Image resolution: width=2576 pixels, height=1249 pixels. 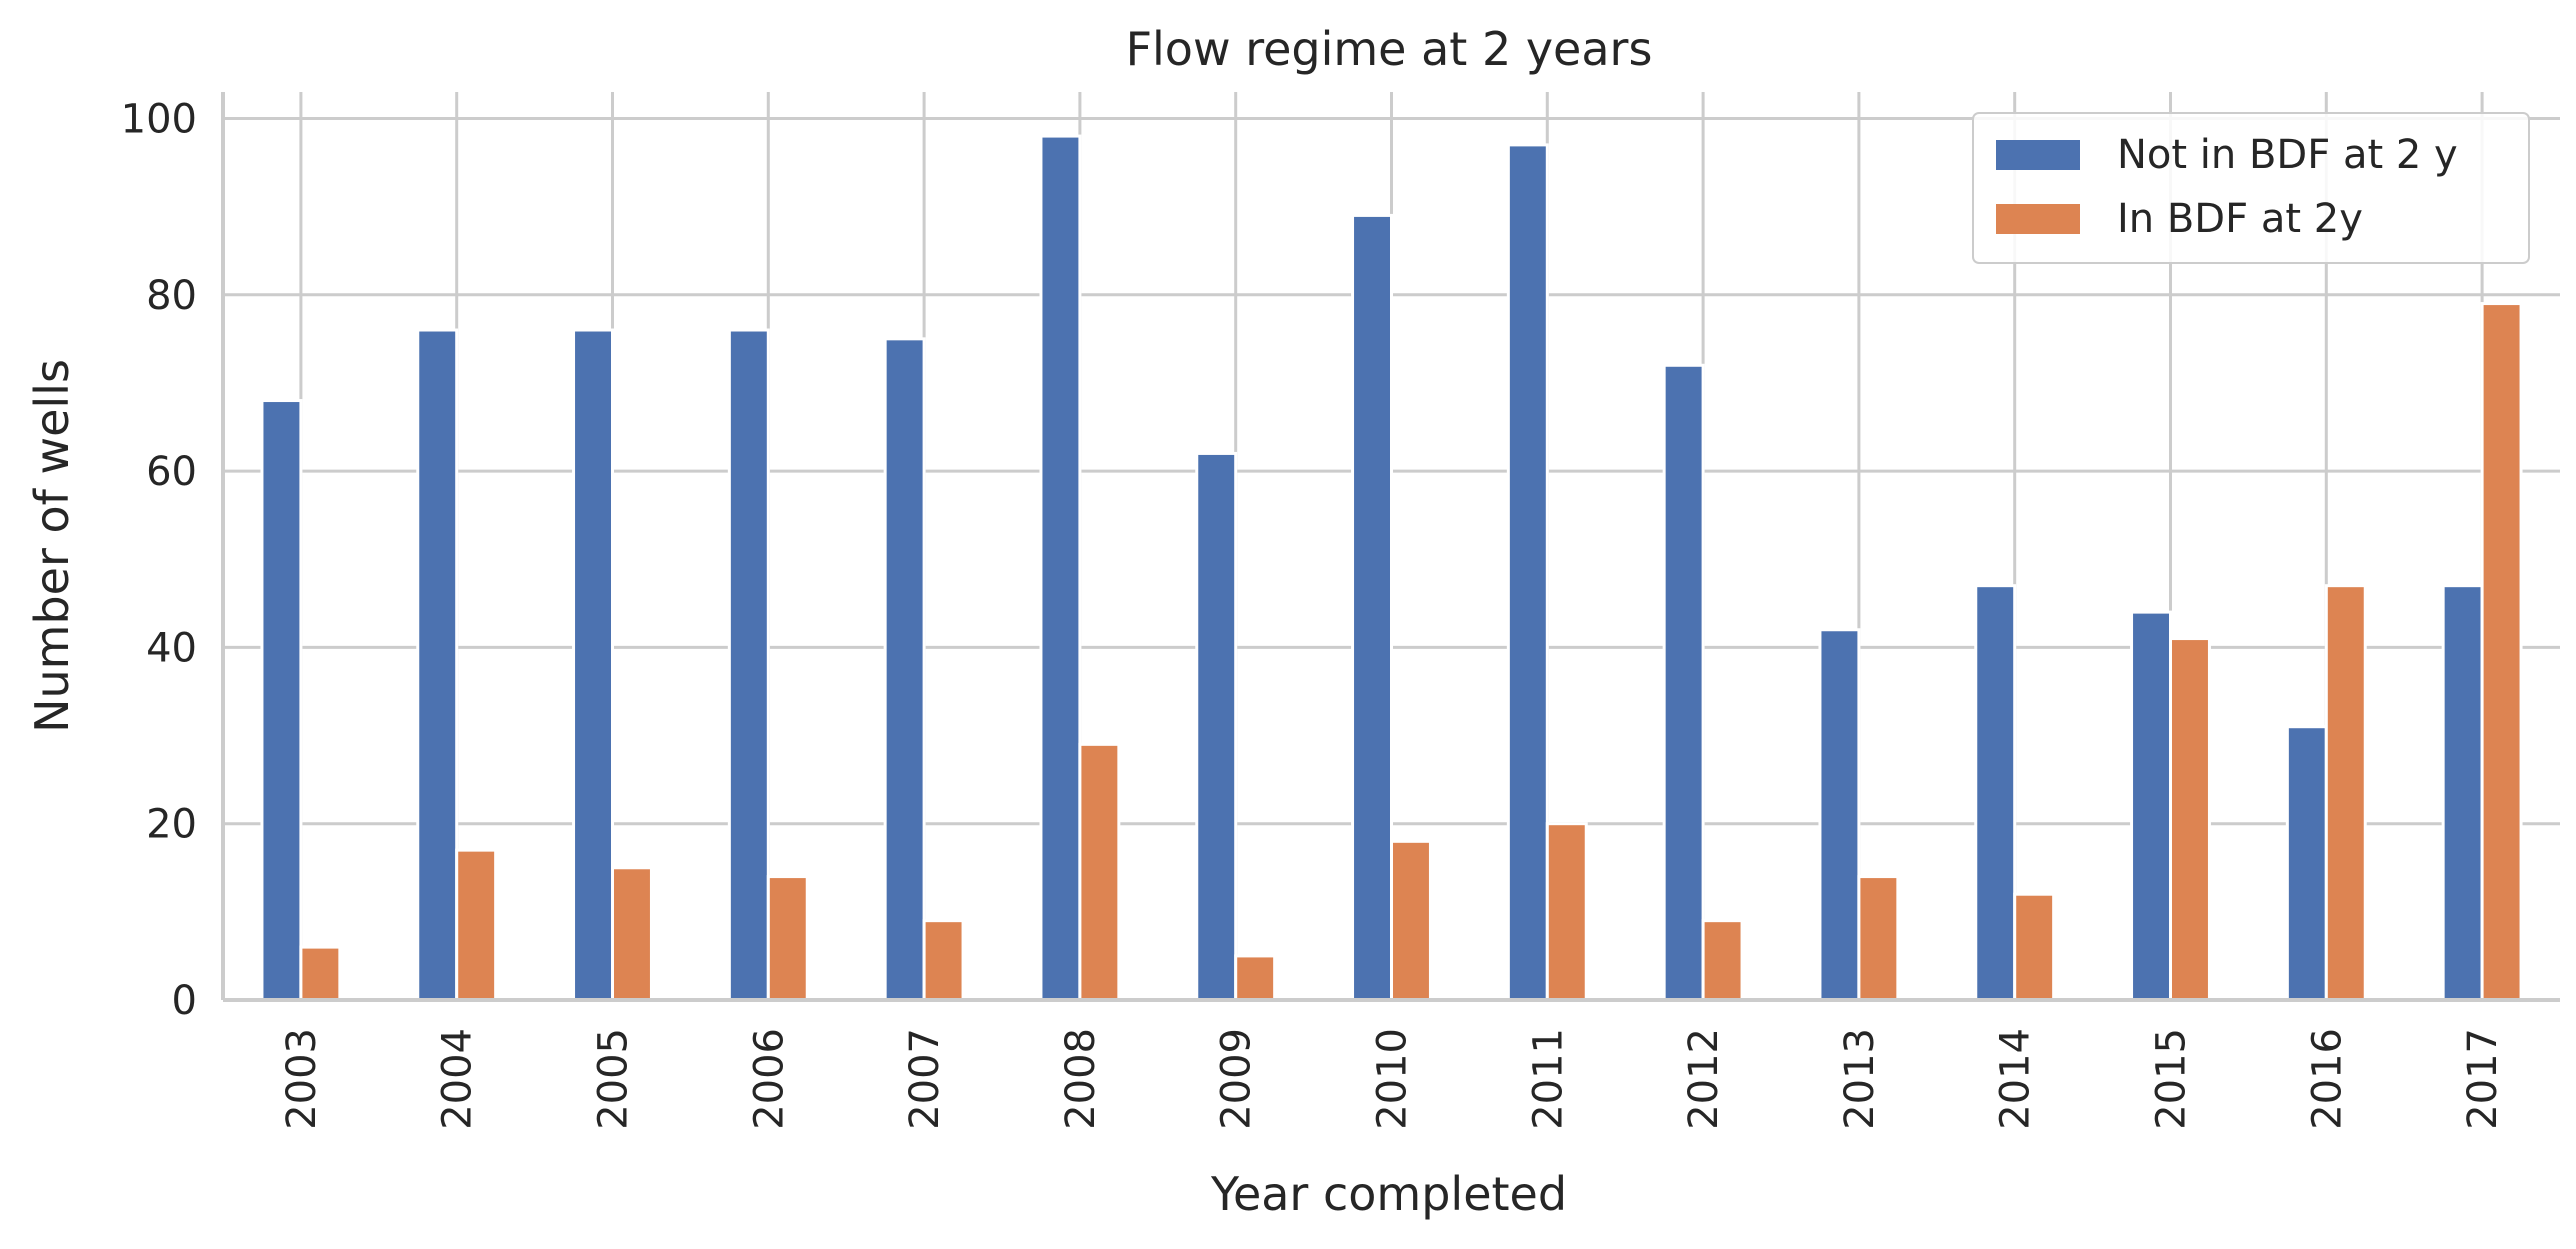 What do you see at coordinates (159, 560) in the screenshot?
I see `y-tick-labels: 0 20 40 60 80 100` at bounding box center [159, 560].